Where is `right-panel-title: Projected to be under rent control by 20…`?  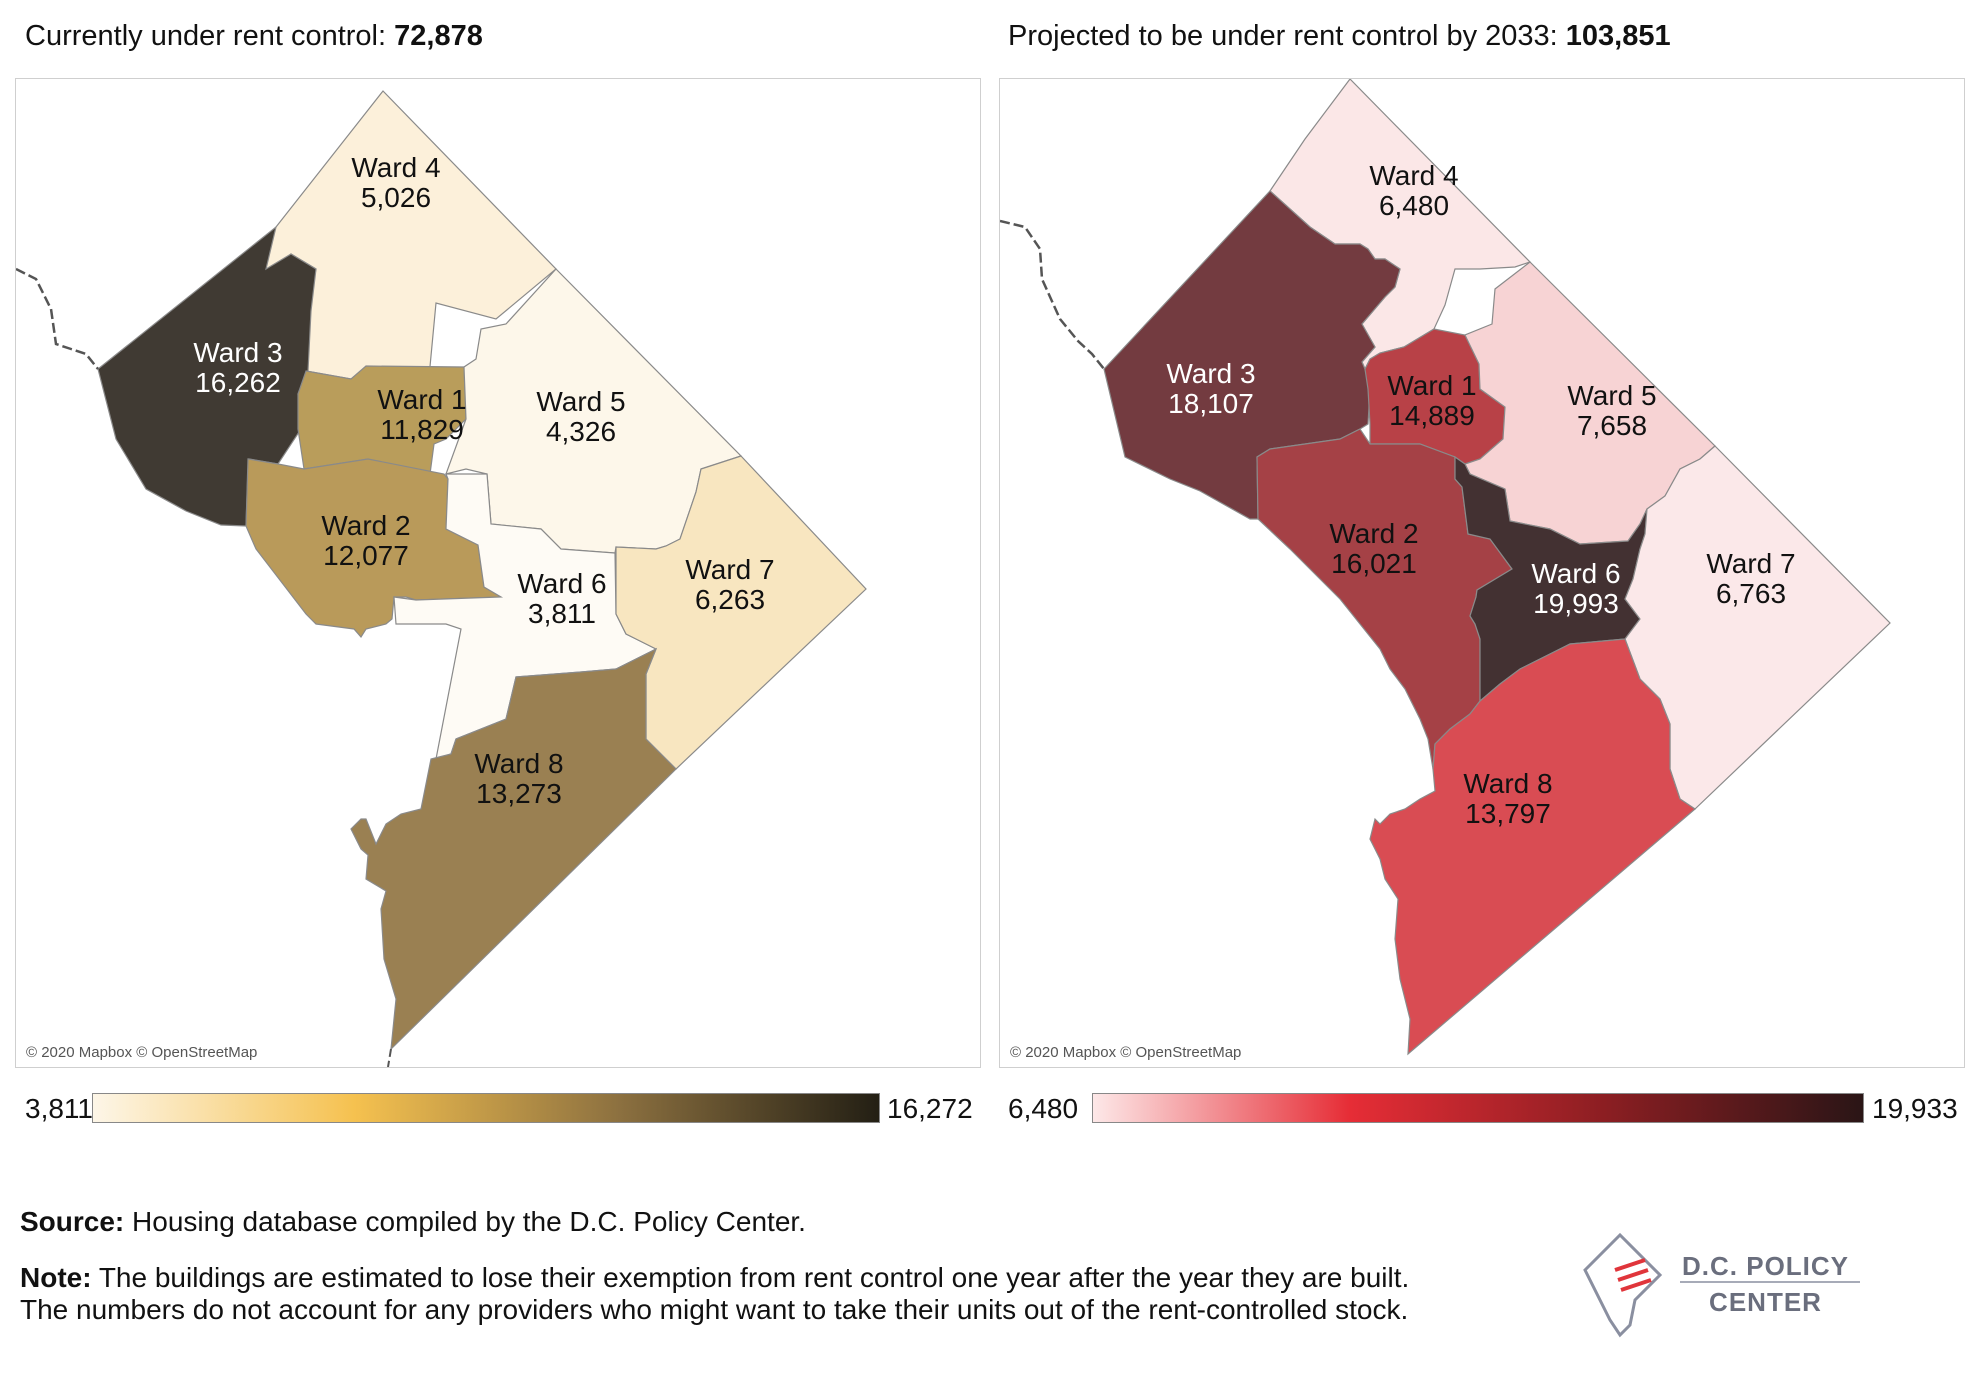 right-panel-title: Projected to be under rent control by 20… is located at coordinates (1339, 36).